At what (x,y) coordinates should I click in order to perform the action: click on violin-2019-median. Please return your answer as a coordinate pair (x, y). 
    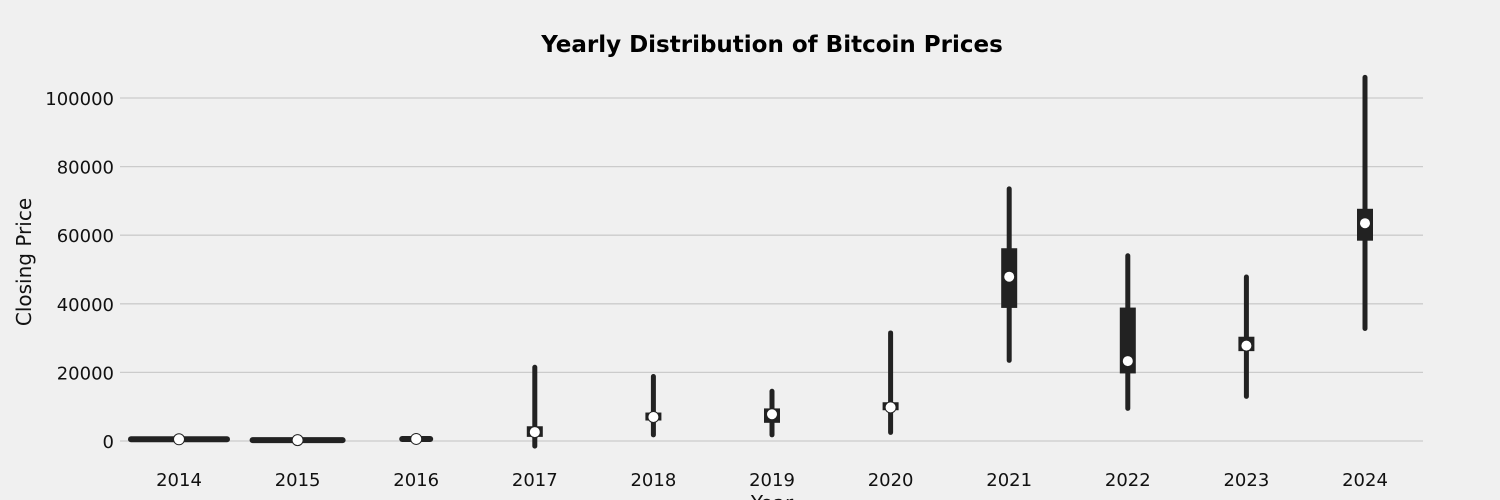
    Looking at the image, I should click on (772, 414).